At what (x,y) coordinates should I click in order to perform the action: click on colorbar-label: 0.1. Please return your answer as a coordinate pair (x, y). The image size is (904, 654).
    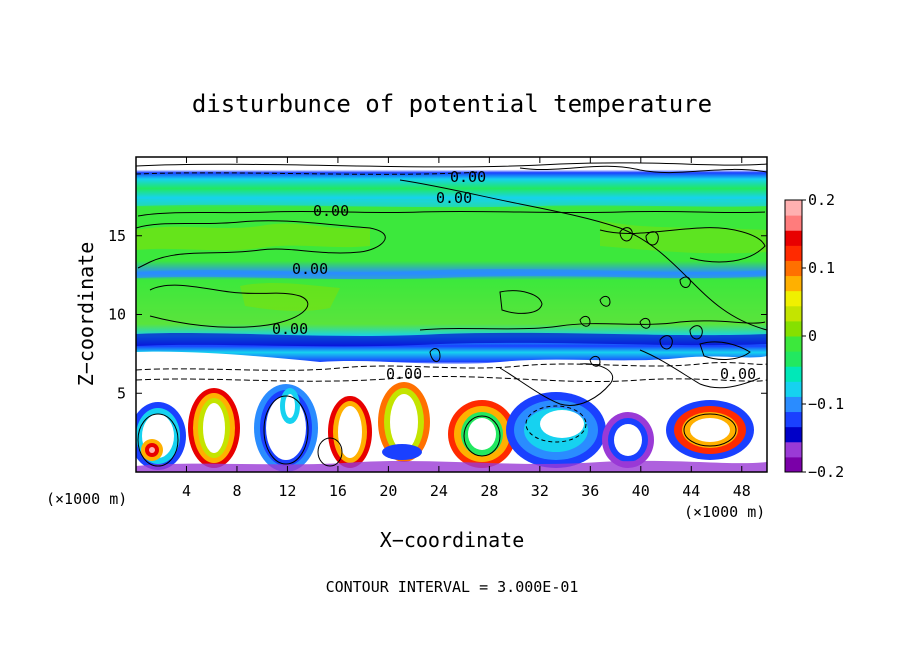
    Looking at the image, I should click on (821, 268).